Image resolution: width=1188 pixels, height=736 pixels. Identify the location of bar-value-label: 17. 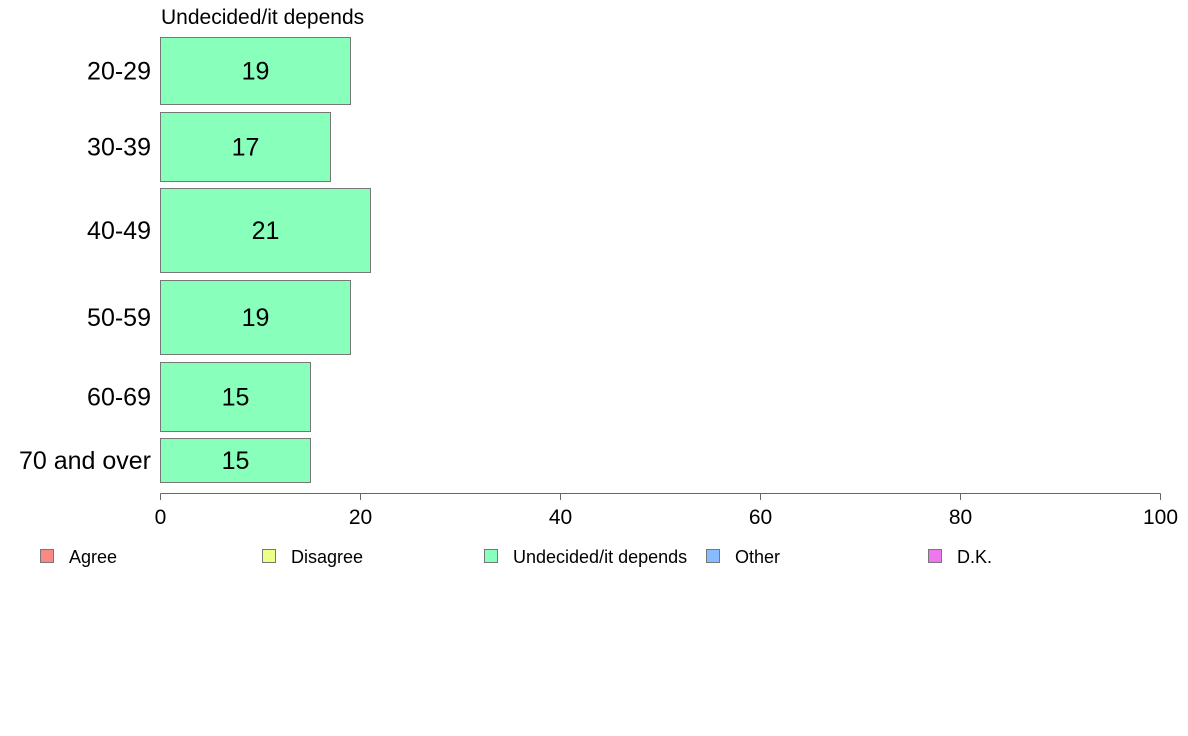
(246, 148).